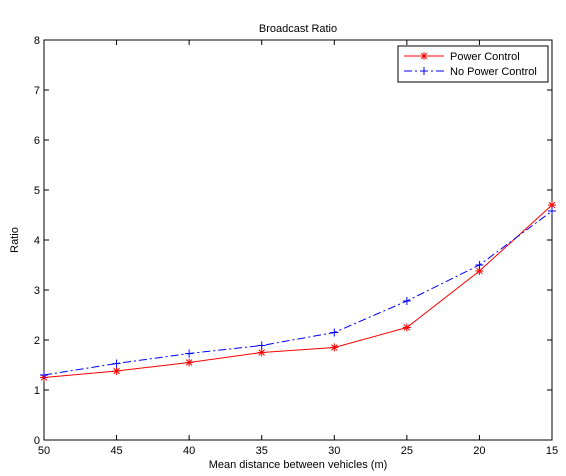 This screenshot has width=566, height=476. I want to click on y-tick-label: 6, so click(37, 141).